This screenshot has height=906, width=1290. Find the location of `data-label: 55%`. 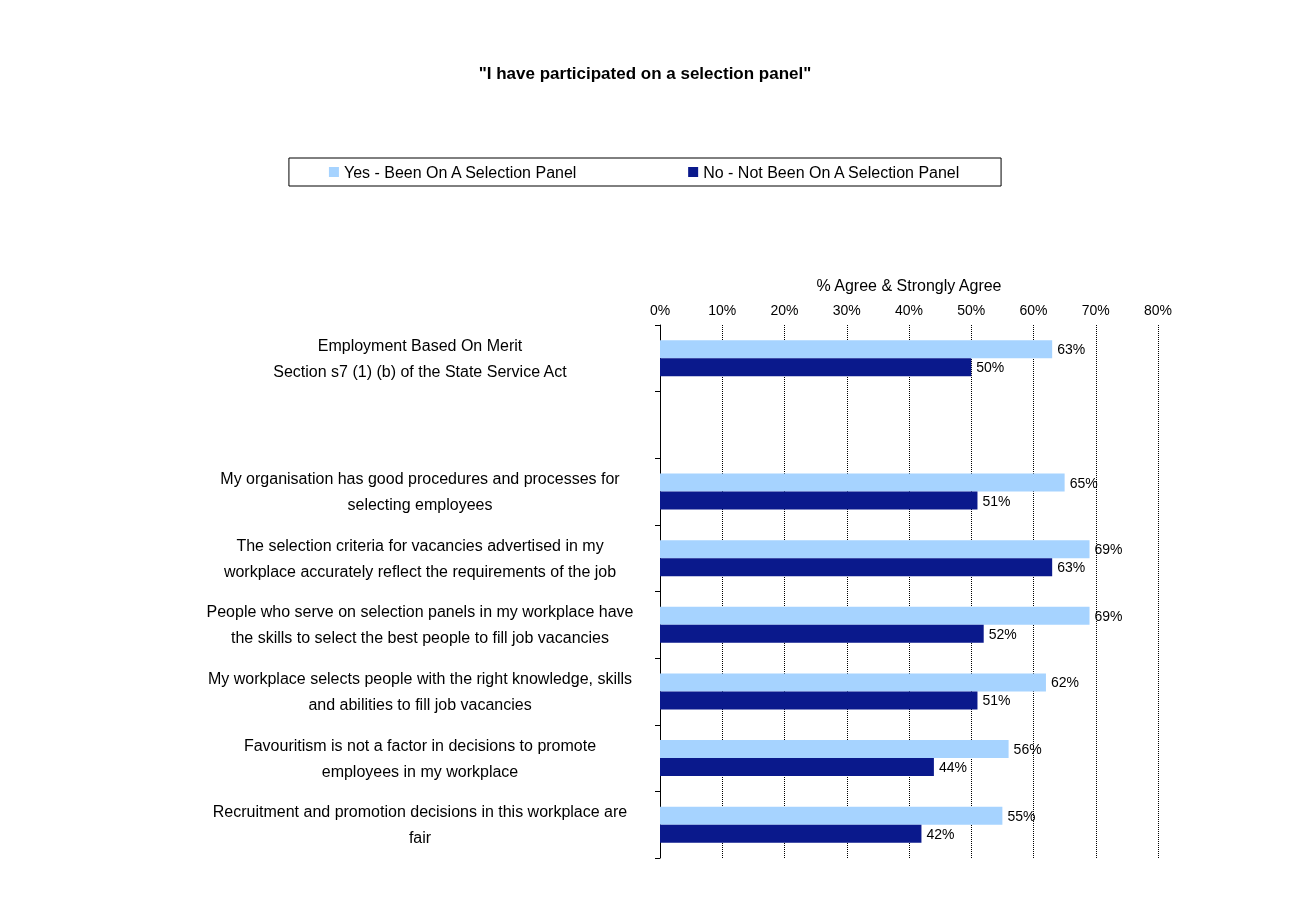

data-label: 55% is located at coordinates (1021, 815).